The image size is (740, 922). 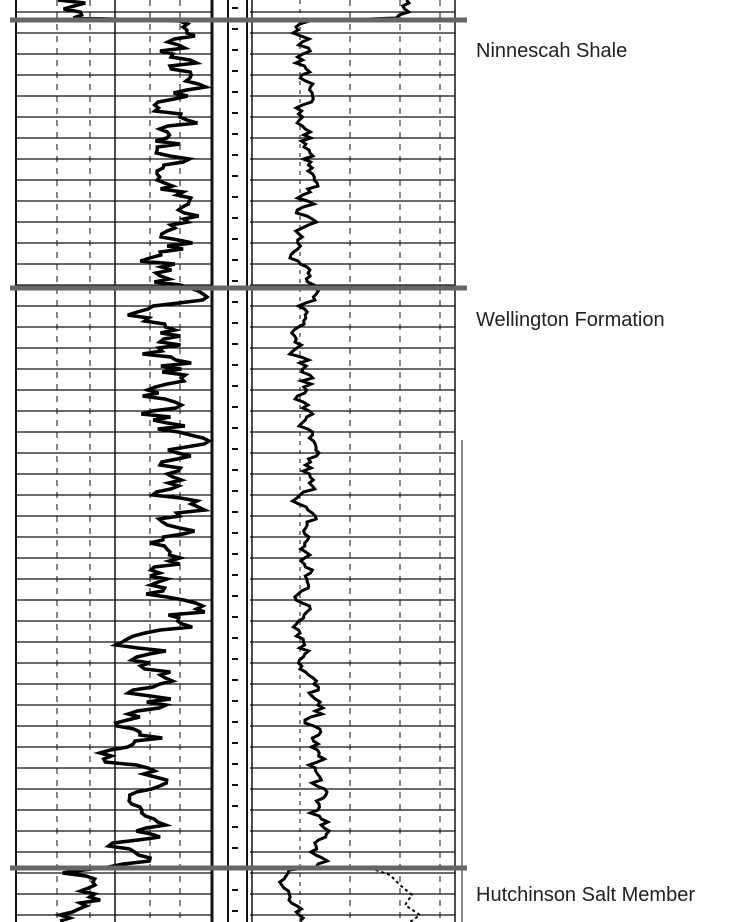 What do you see at coordinates (570, 320) in the screenshot?
I see `formation-label: Wellington Formation` at bounding box center [570, 320].